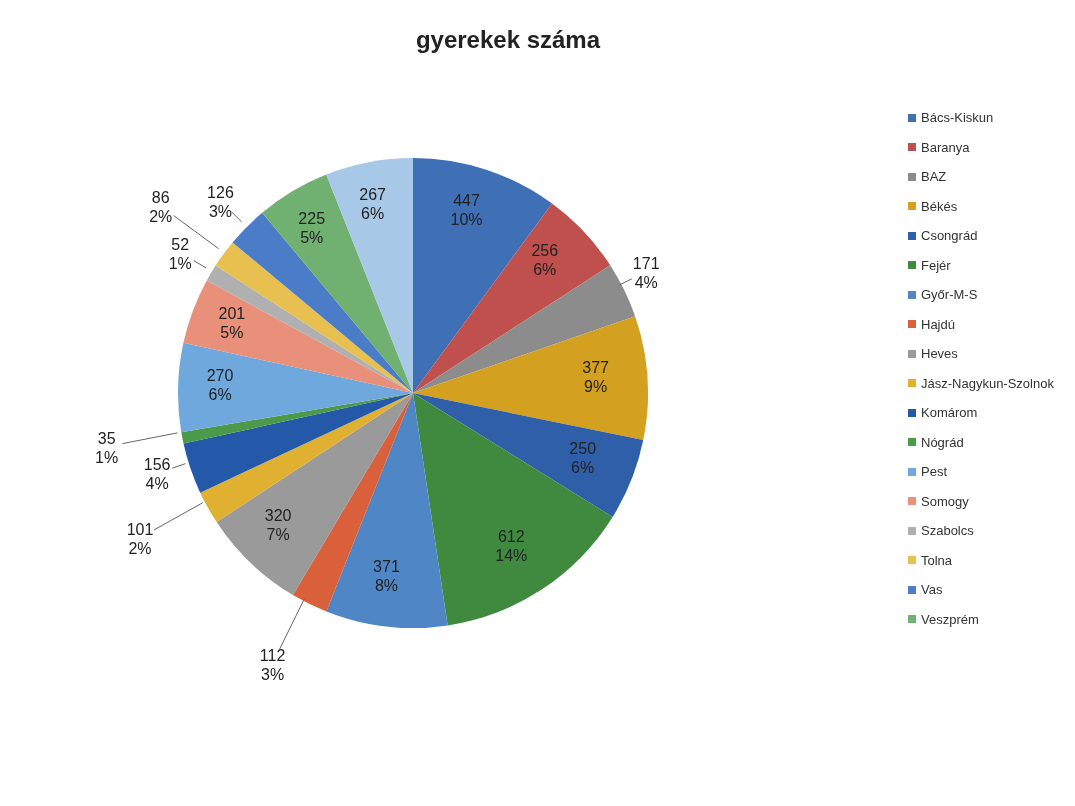 This screenshot has width=1075, height=806. I want to click on chart-title: gyerekek száma, so click(508, 40).